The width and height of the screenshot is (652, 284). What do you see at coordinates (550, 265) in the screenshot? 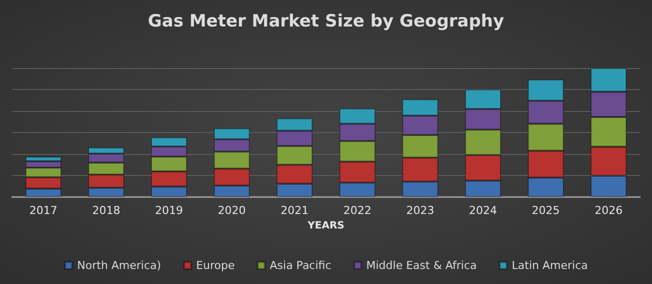
I see `legend-label: Latin America` at bounding box center [550, 265].